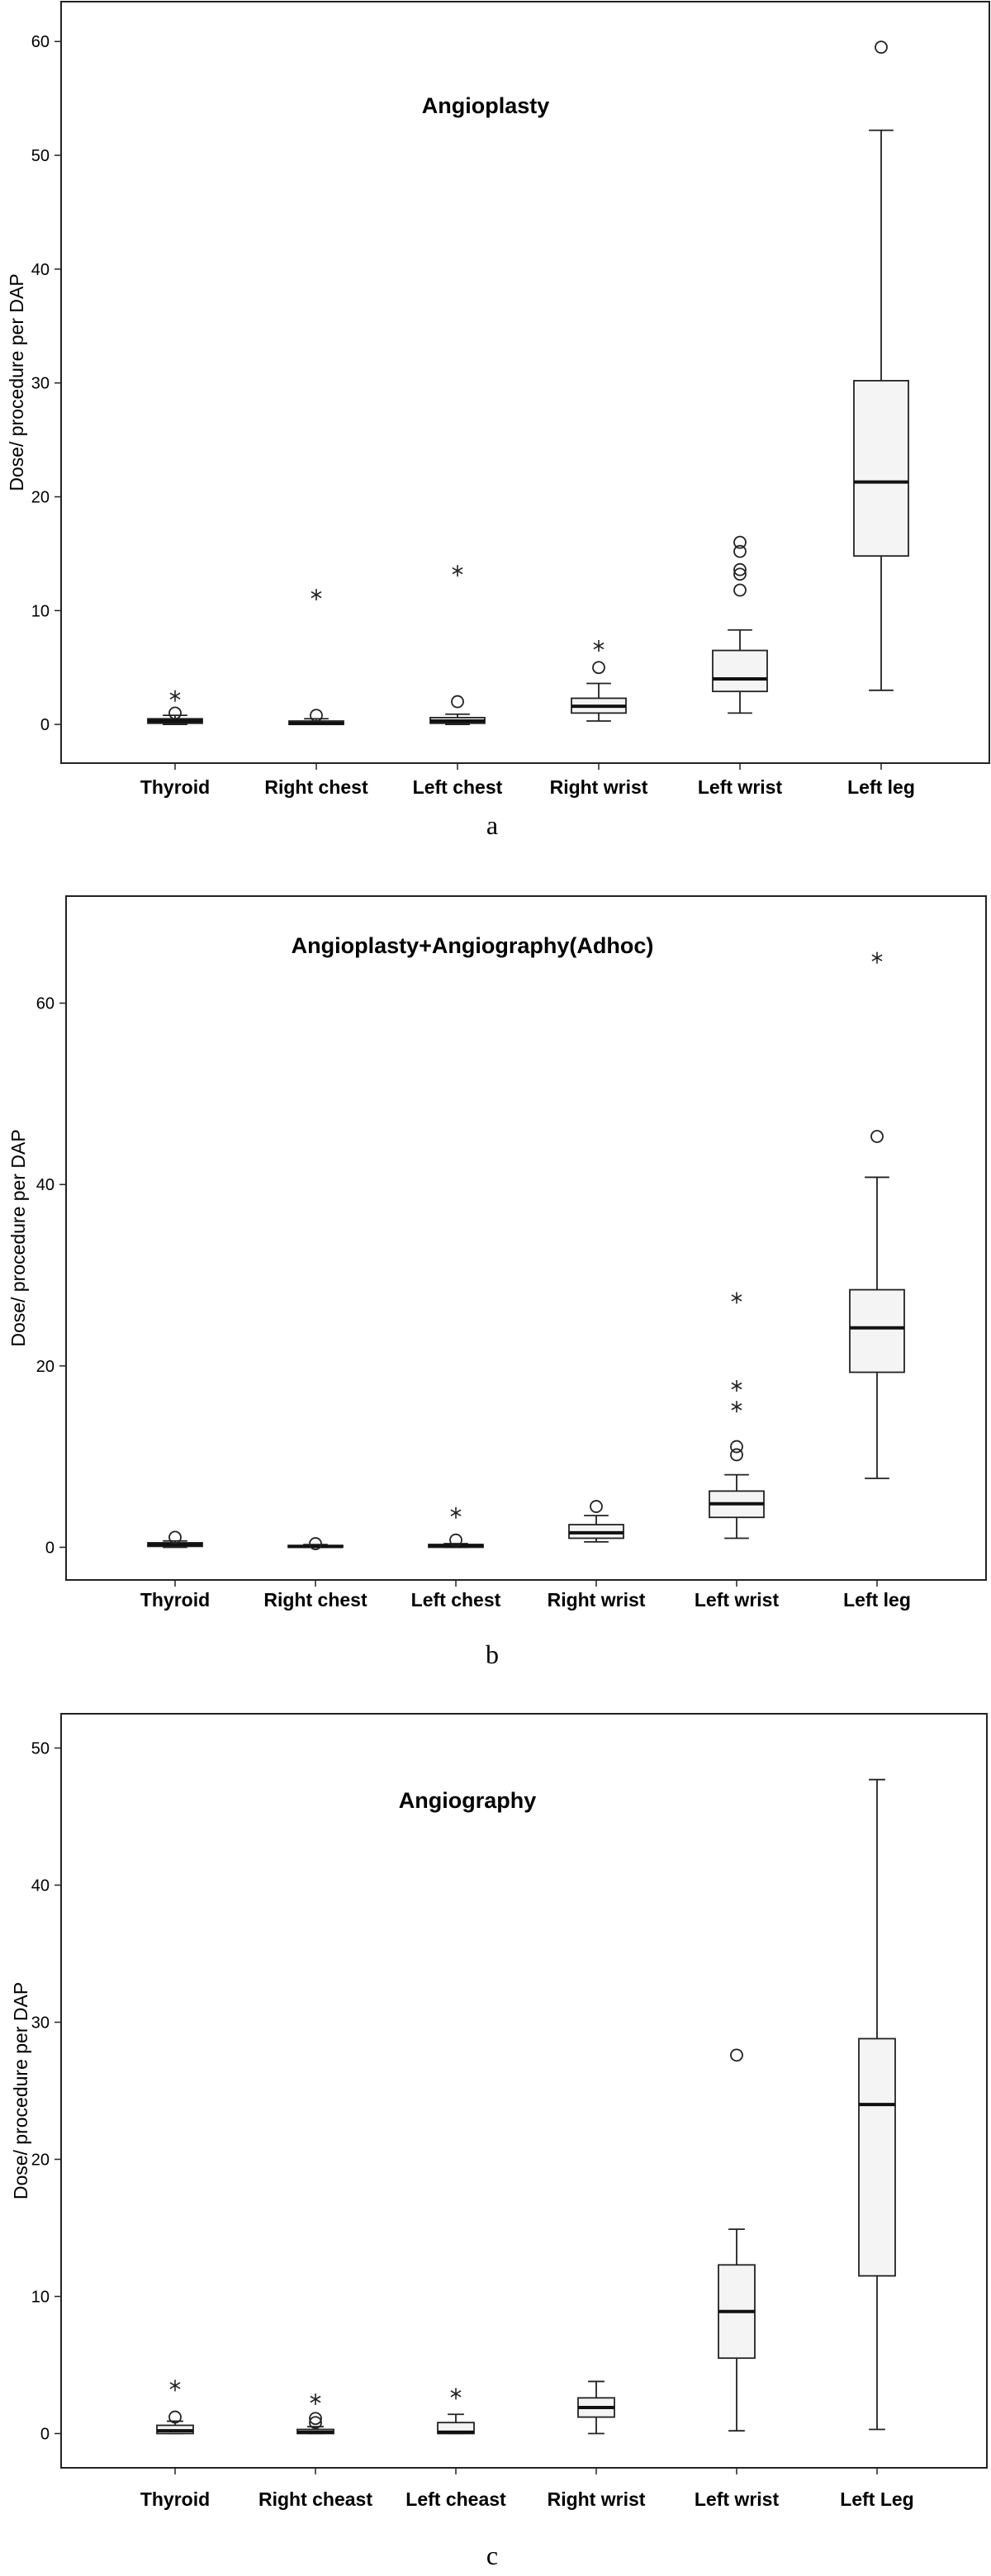 The width and height of the screenshot is (991, 2576). I want to click on chart-title: Angioplasty, so click(486, 105).